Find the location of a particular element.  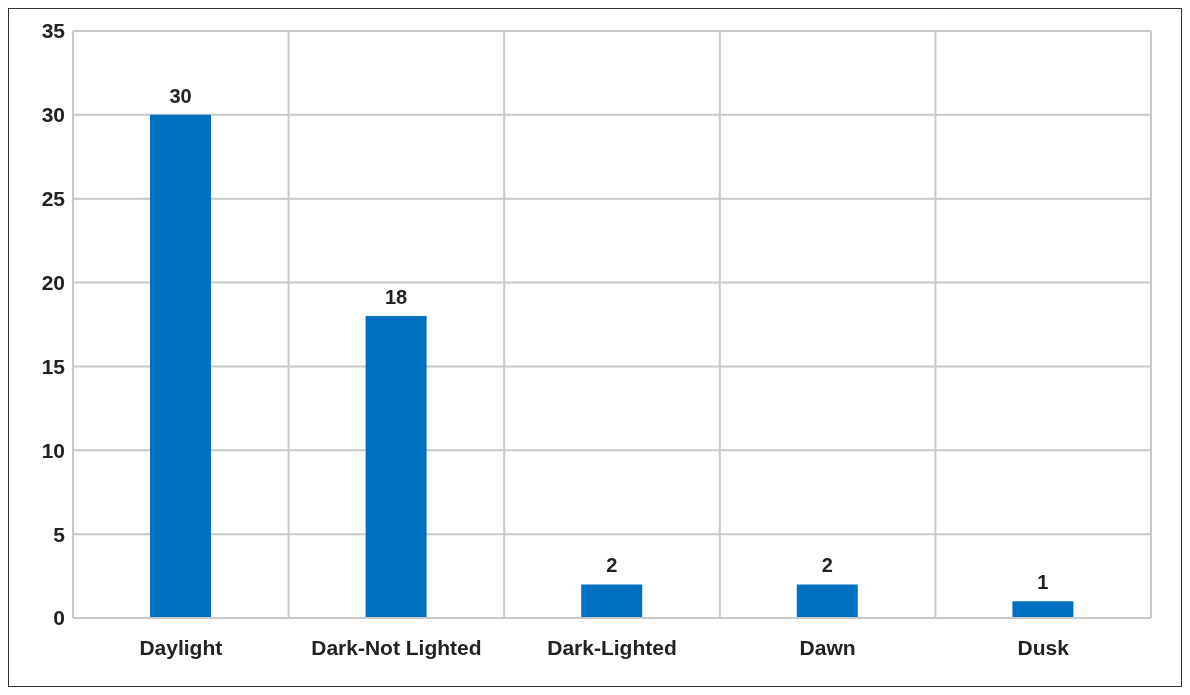

y-tick-label: 35 is located at coordinates (53, 31).